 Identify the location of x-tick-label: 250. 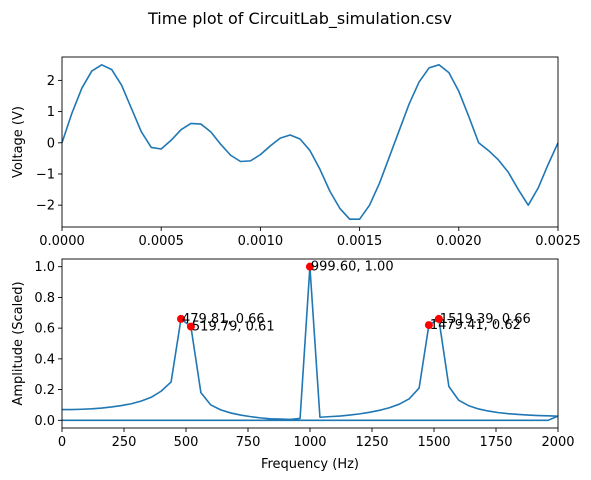
(124, 442).